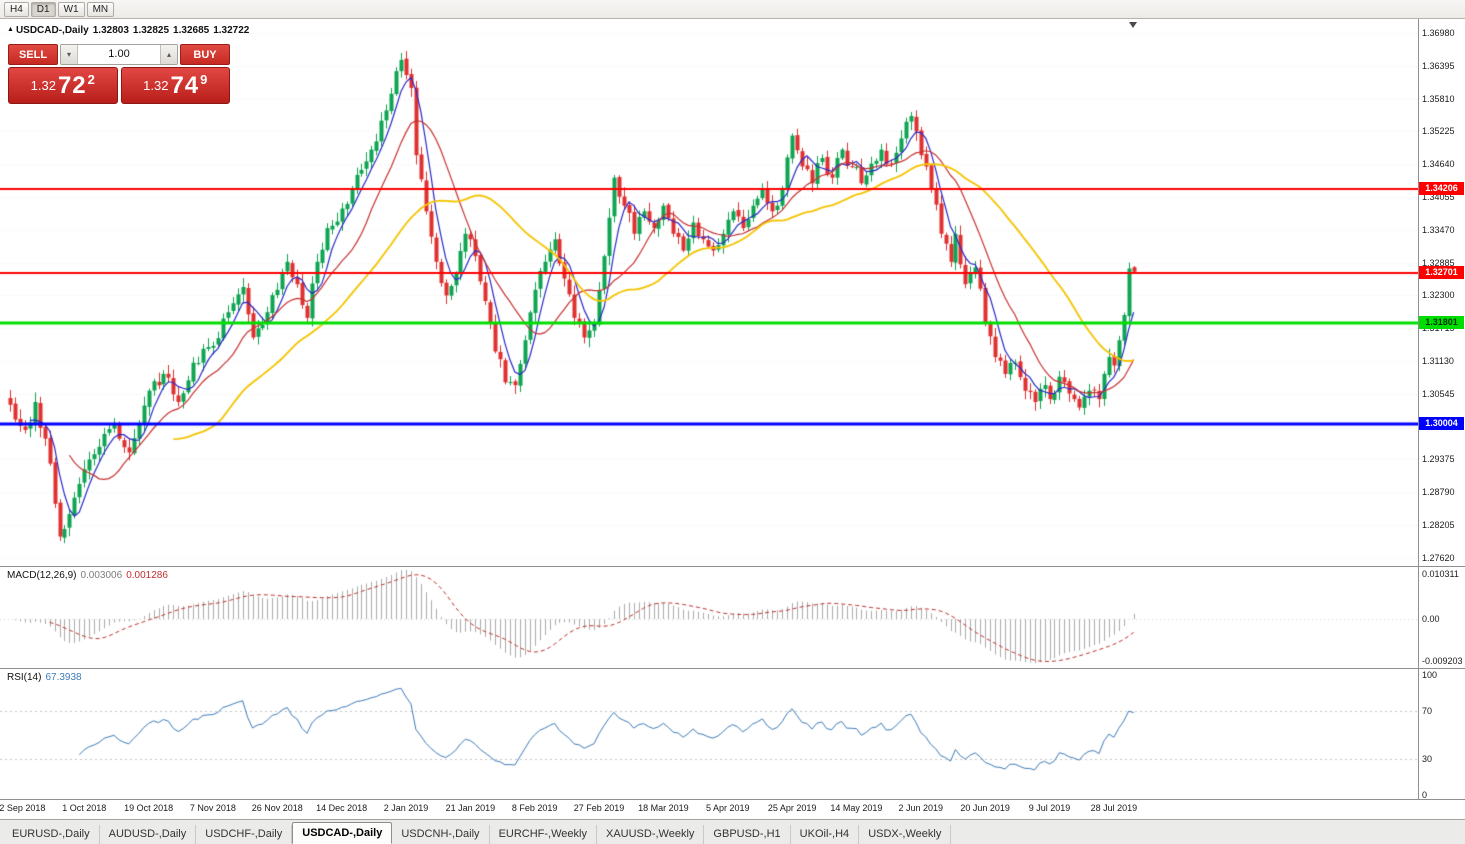 The image size is (1465, 844). What do you see at coordinates (1442, 661) in the screenshot?
I see `macd-axis-label: -0.009203` at bounding box center [1442, 661].